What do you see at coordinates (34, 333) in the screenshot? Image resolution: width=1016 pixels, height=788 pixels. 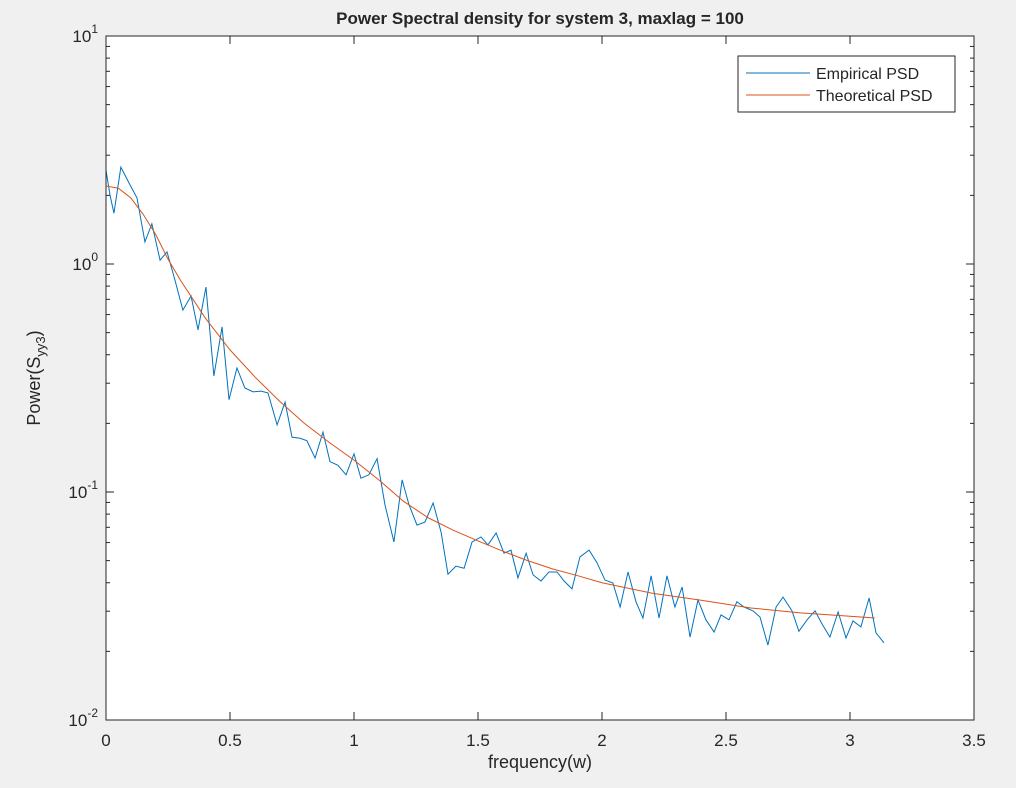 I see `y-label-after: )` at bounding box center [34, 333].